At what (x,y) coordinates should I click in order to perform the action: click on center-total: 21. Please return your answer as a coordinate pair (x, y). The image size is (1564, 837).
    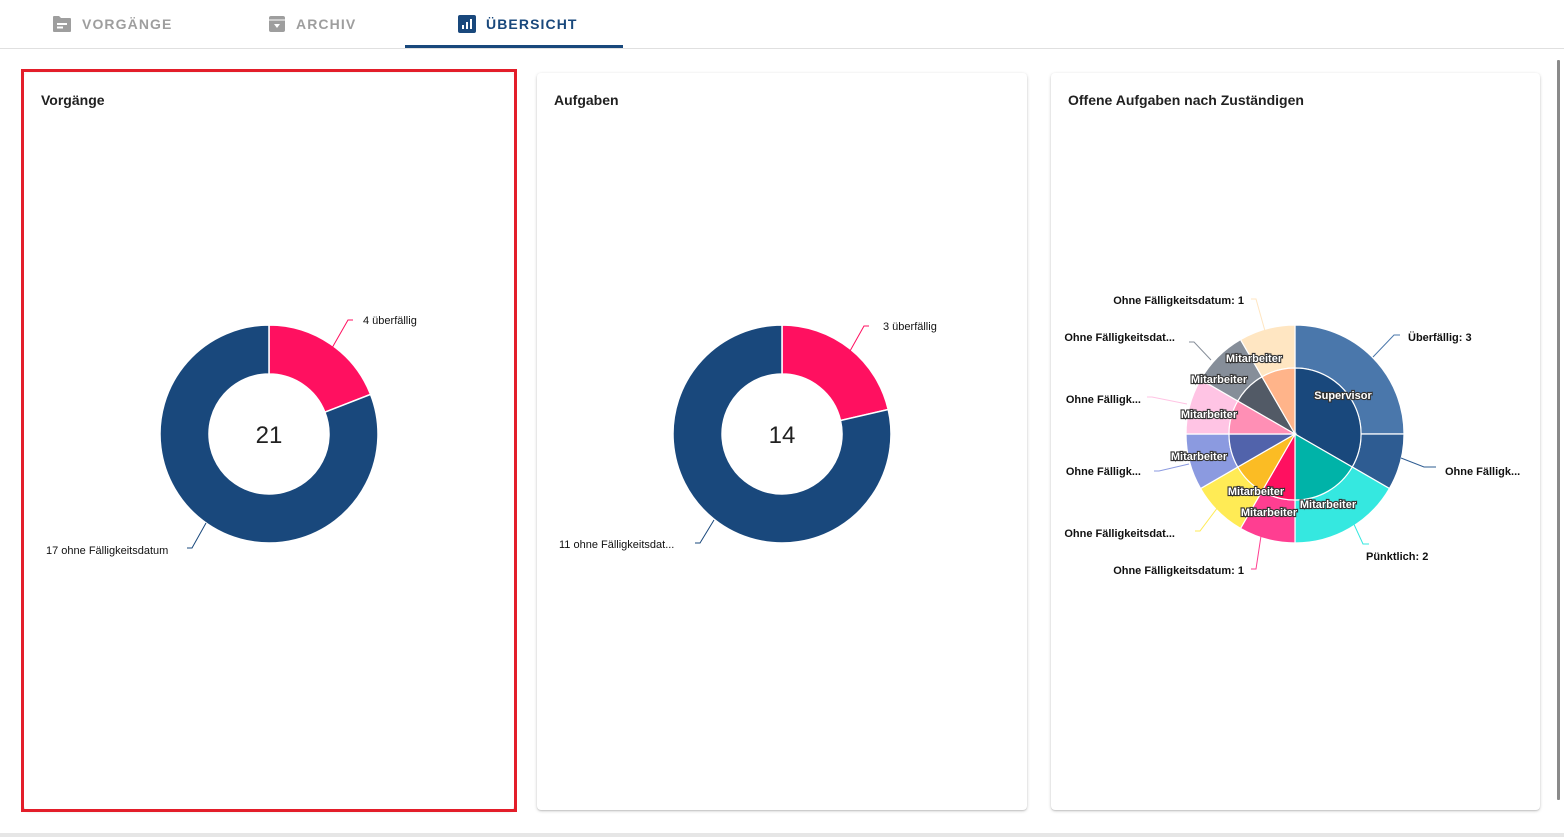
    Looking at the image, I should click on (269, 435).